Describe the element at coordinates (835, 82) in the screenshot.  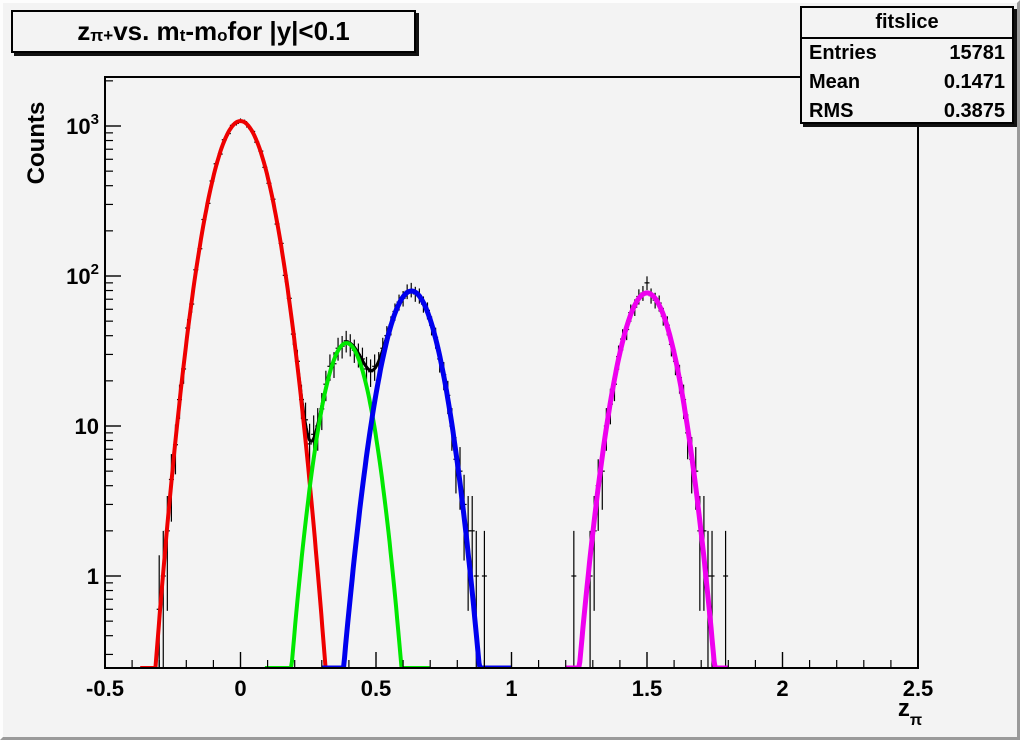
I see `stats-label-mean: Mean` at that location.